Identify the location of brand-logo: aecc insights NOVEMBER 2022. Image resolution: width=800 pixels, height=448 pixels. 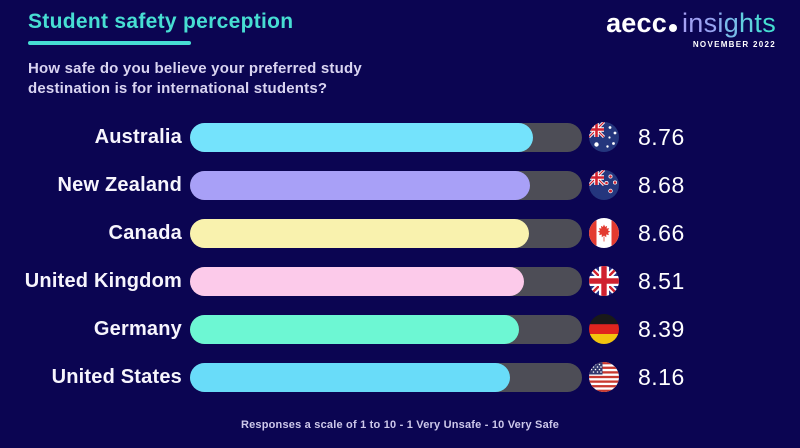
(691, 28).